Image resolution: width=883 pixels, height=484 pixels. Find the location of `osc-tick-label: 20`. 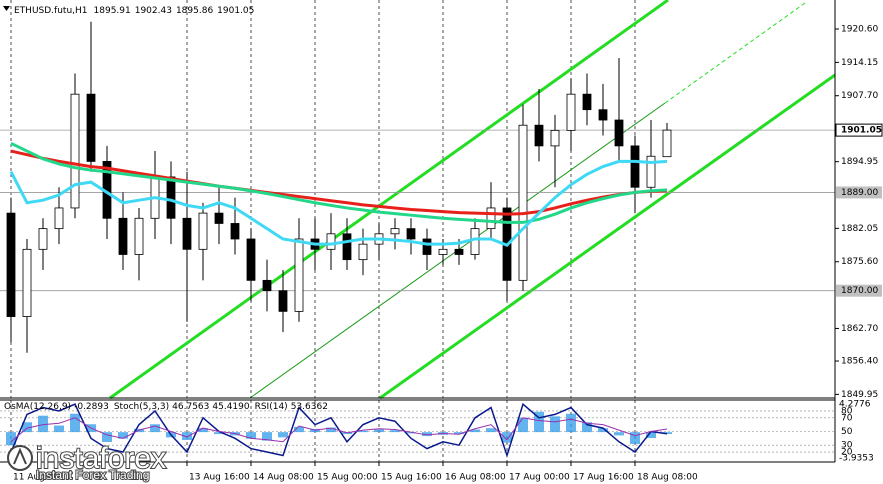

osc-tick-label: 20 is located at coordinates (847, 453).